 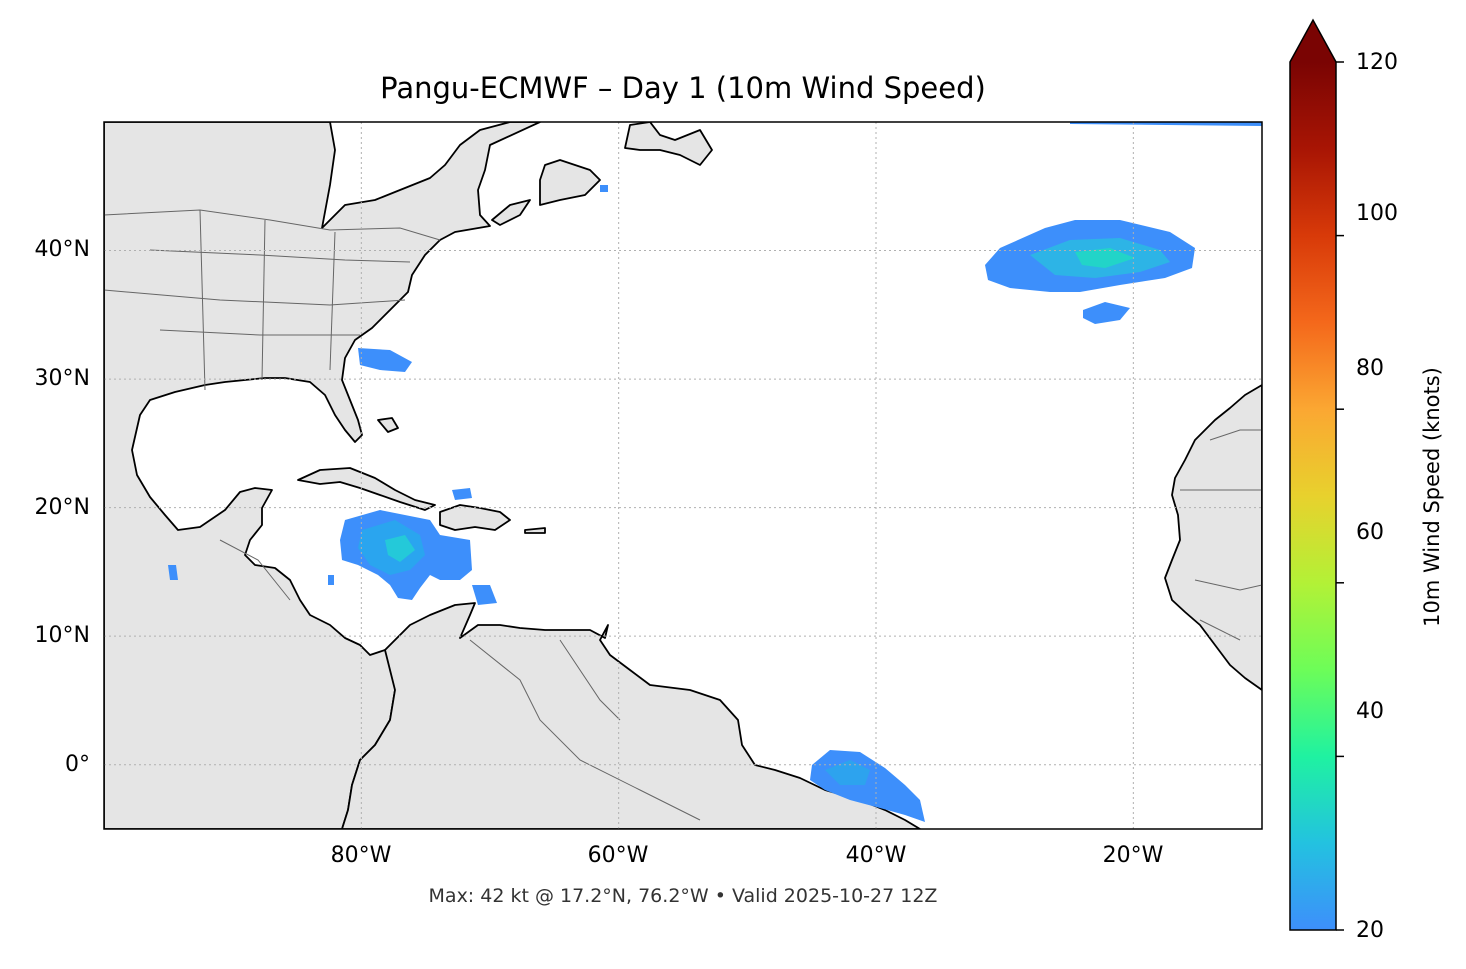 What do you see at coordinates (1377, 62) in the screenshot?
I see `colorbar-tick-label: 120` at bounding box center [1377, 62].